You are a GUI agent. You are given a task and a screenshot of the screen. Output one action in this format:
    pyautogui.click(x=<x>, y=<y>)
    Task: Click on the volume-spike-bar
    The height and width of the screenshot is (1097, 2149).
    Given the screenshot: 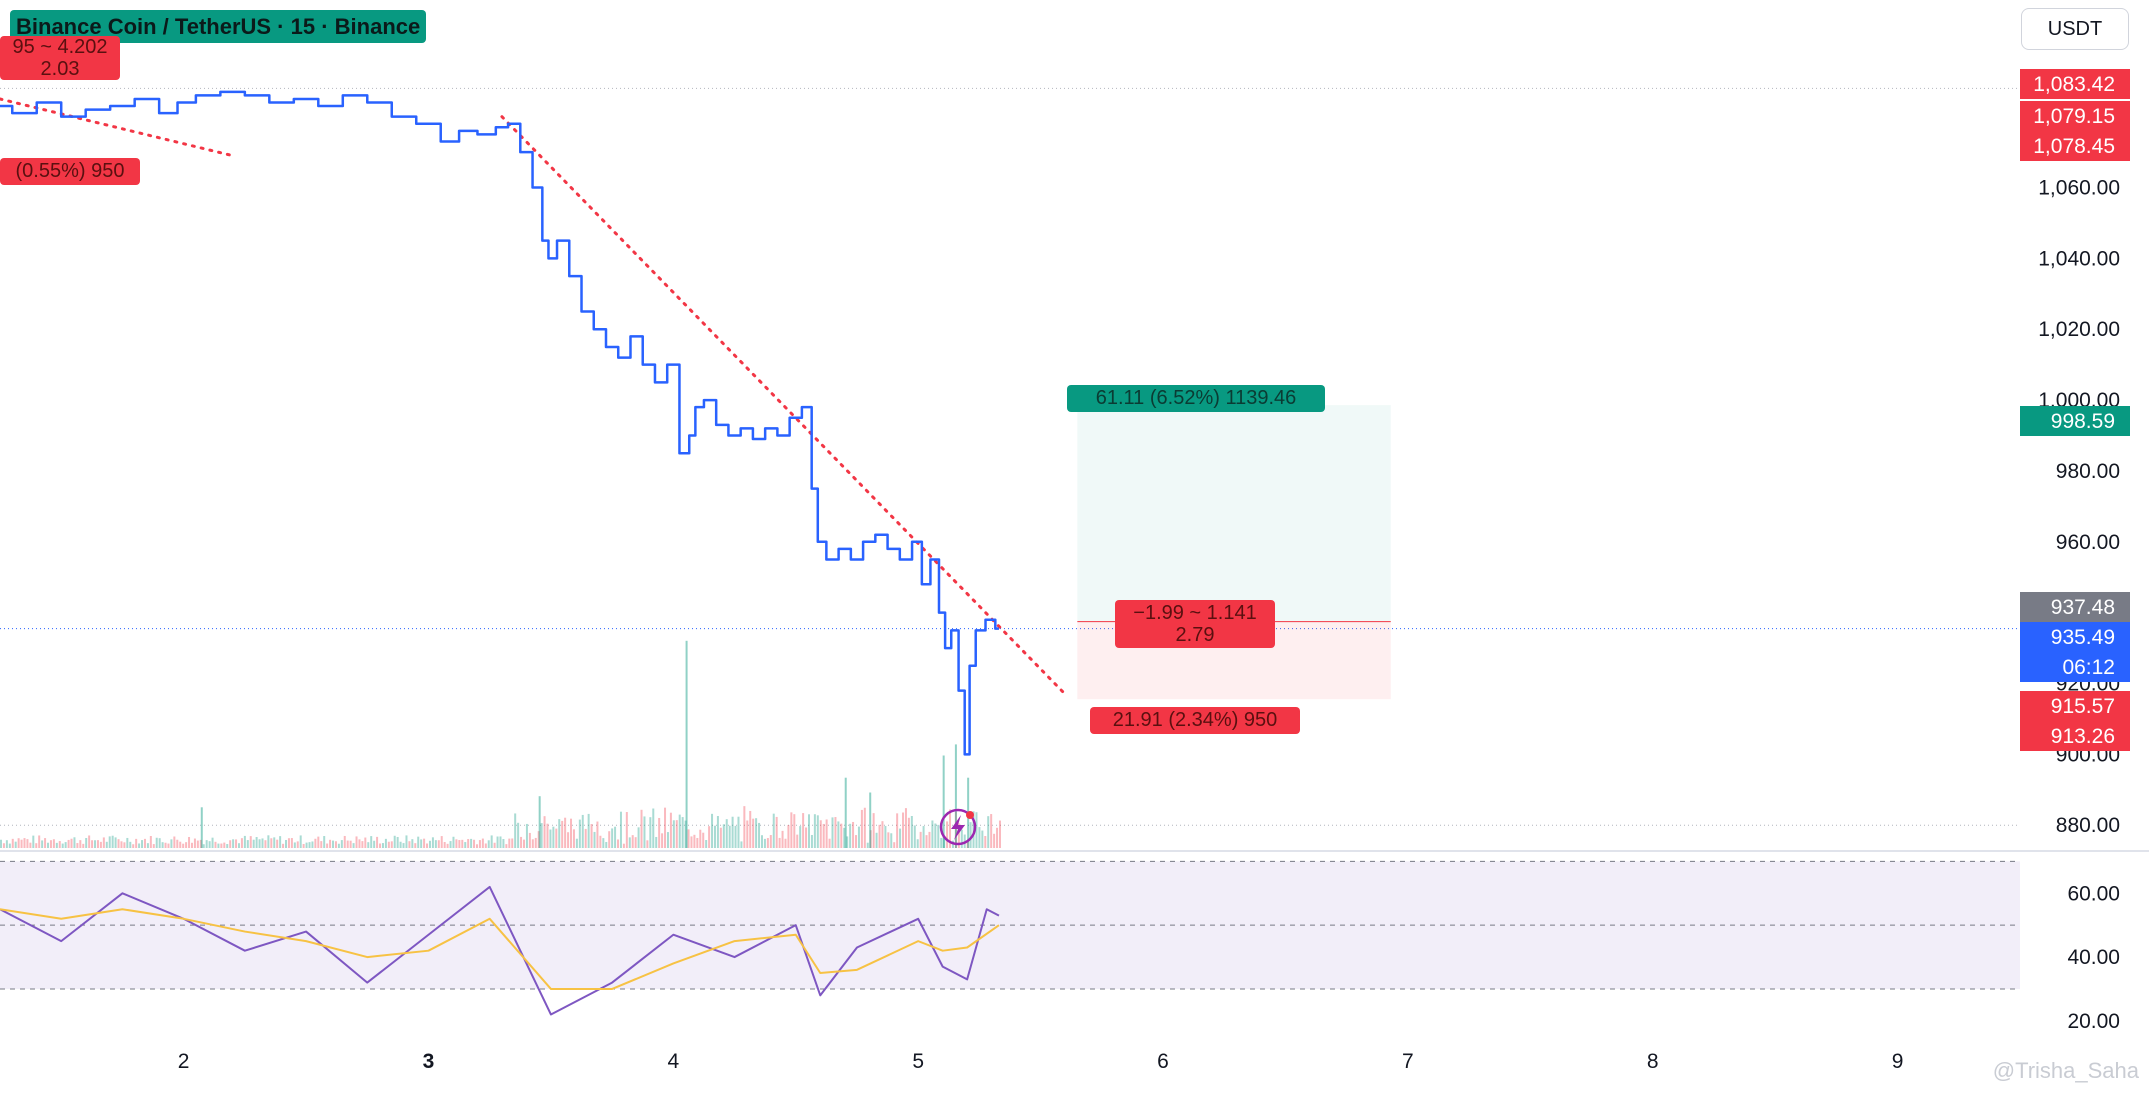 What is the action you would take?
    pyautogui.click(x=943, y=801)
    